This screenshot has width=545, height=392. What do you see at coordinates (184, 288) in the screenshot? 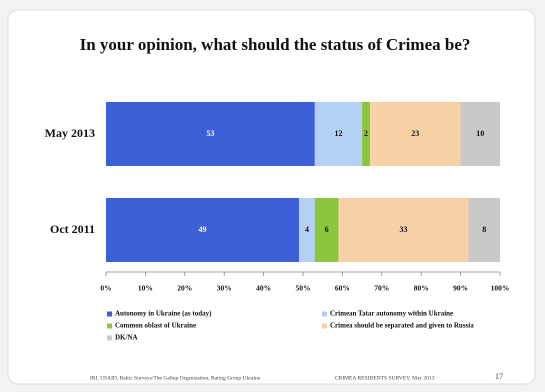
I see `x-tick-label: 20%` at bounding box center [184, 288].